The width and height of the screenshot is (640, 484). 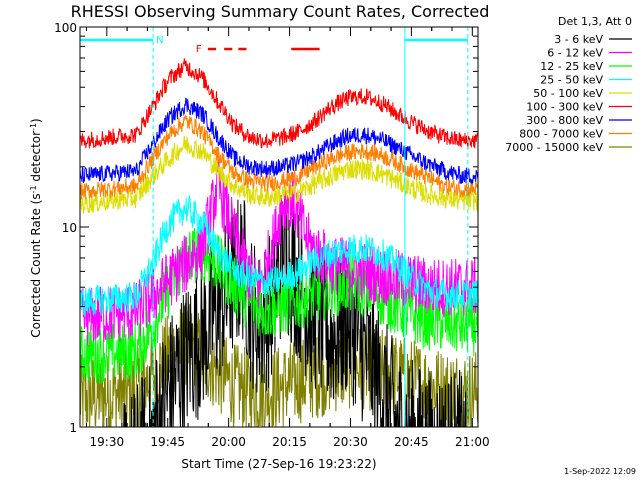 I want to click on footer-date: 1-Sep-2022 12:09, so click(x=600, y=471).